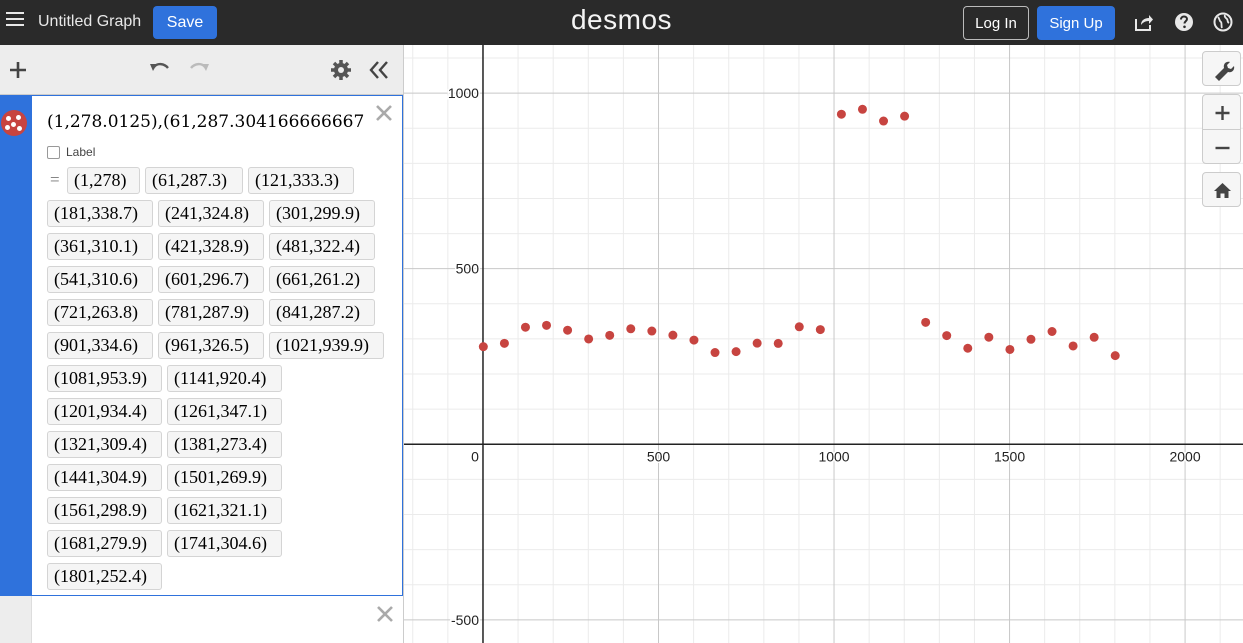  Describe the element at coordinates (211, 279) in the screenshot. I see `point-chip: (601,296.7)` at that location.